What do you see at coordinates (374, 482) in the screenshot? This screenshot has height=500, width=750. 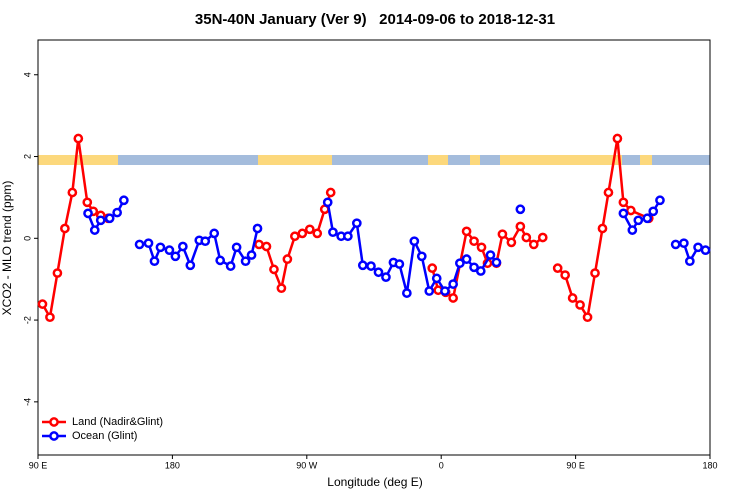 I see `x-axis-label: Longitude (deg E)` at bounding box center [374, 482].